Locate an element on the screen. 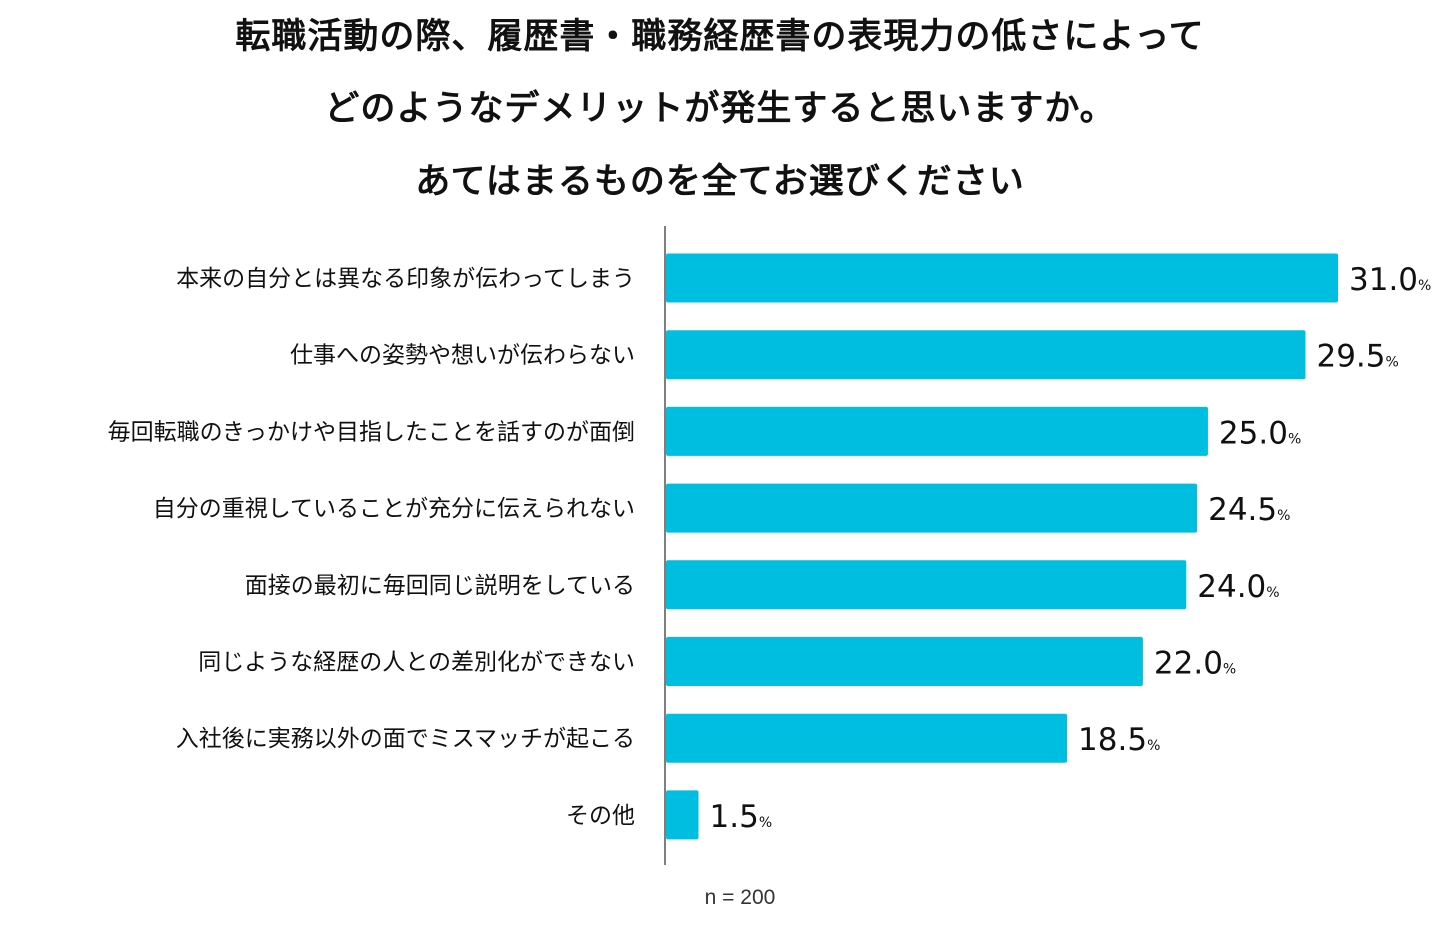  value-label: 22.0% is located at coordinates (1195, 664).